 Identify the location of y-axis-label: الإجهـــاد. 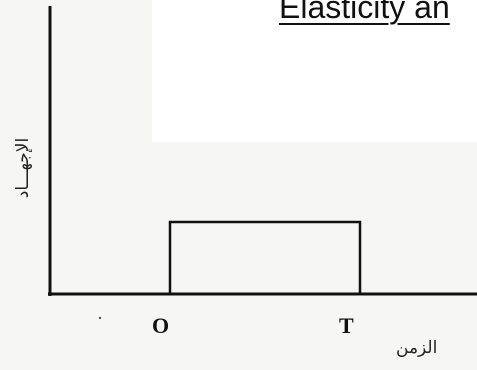
(23, 168).